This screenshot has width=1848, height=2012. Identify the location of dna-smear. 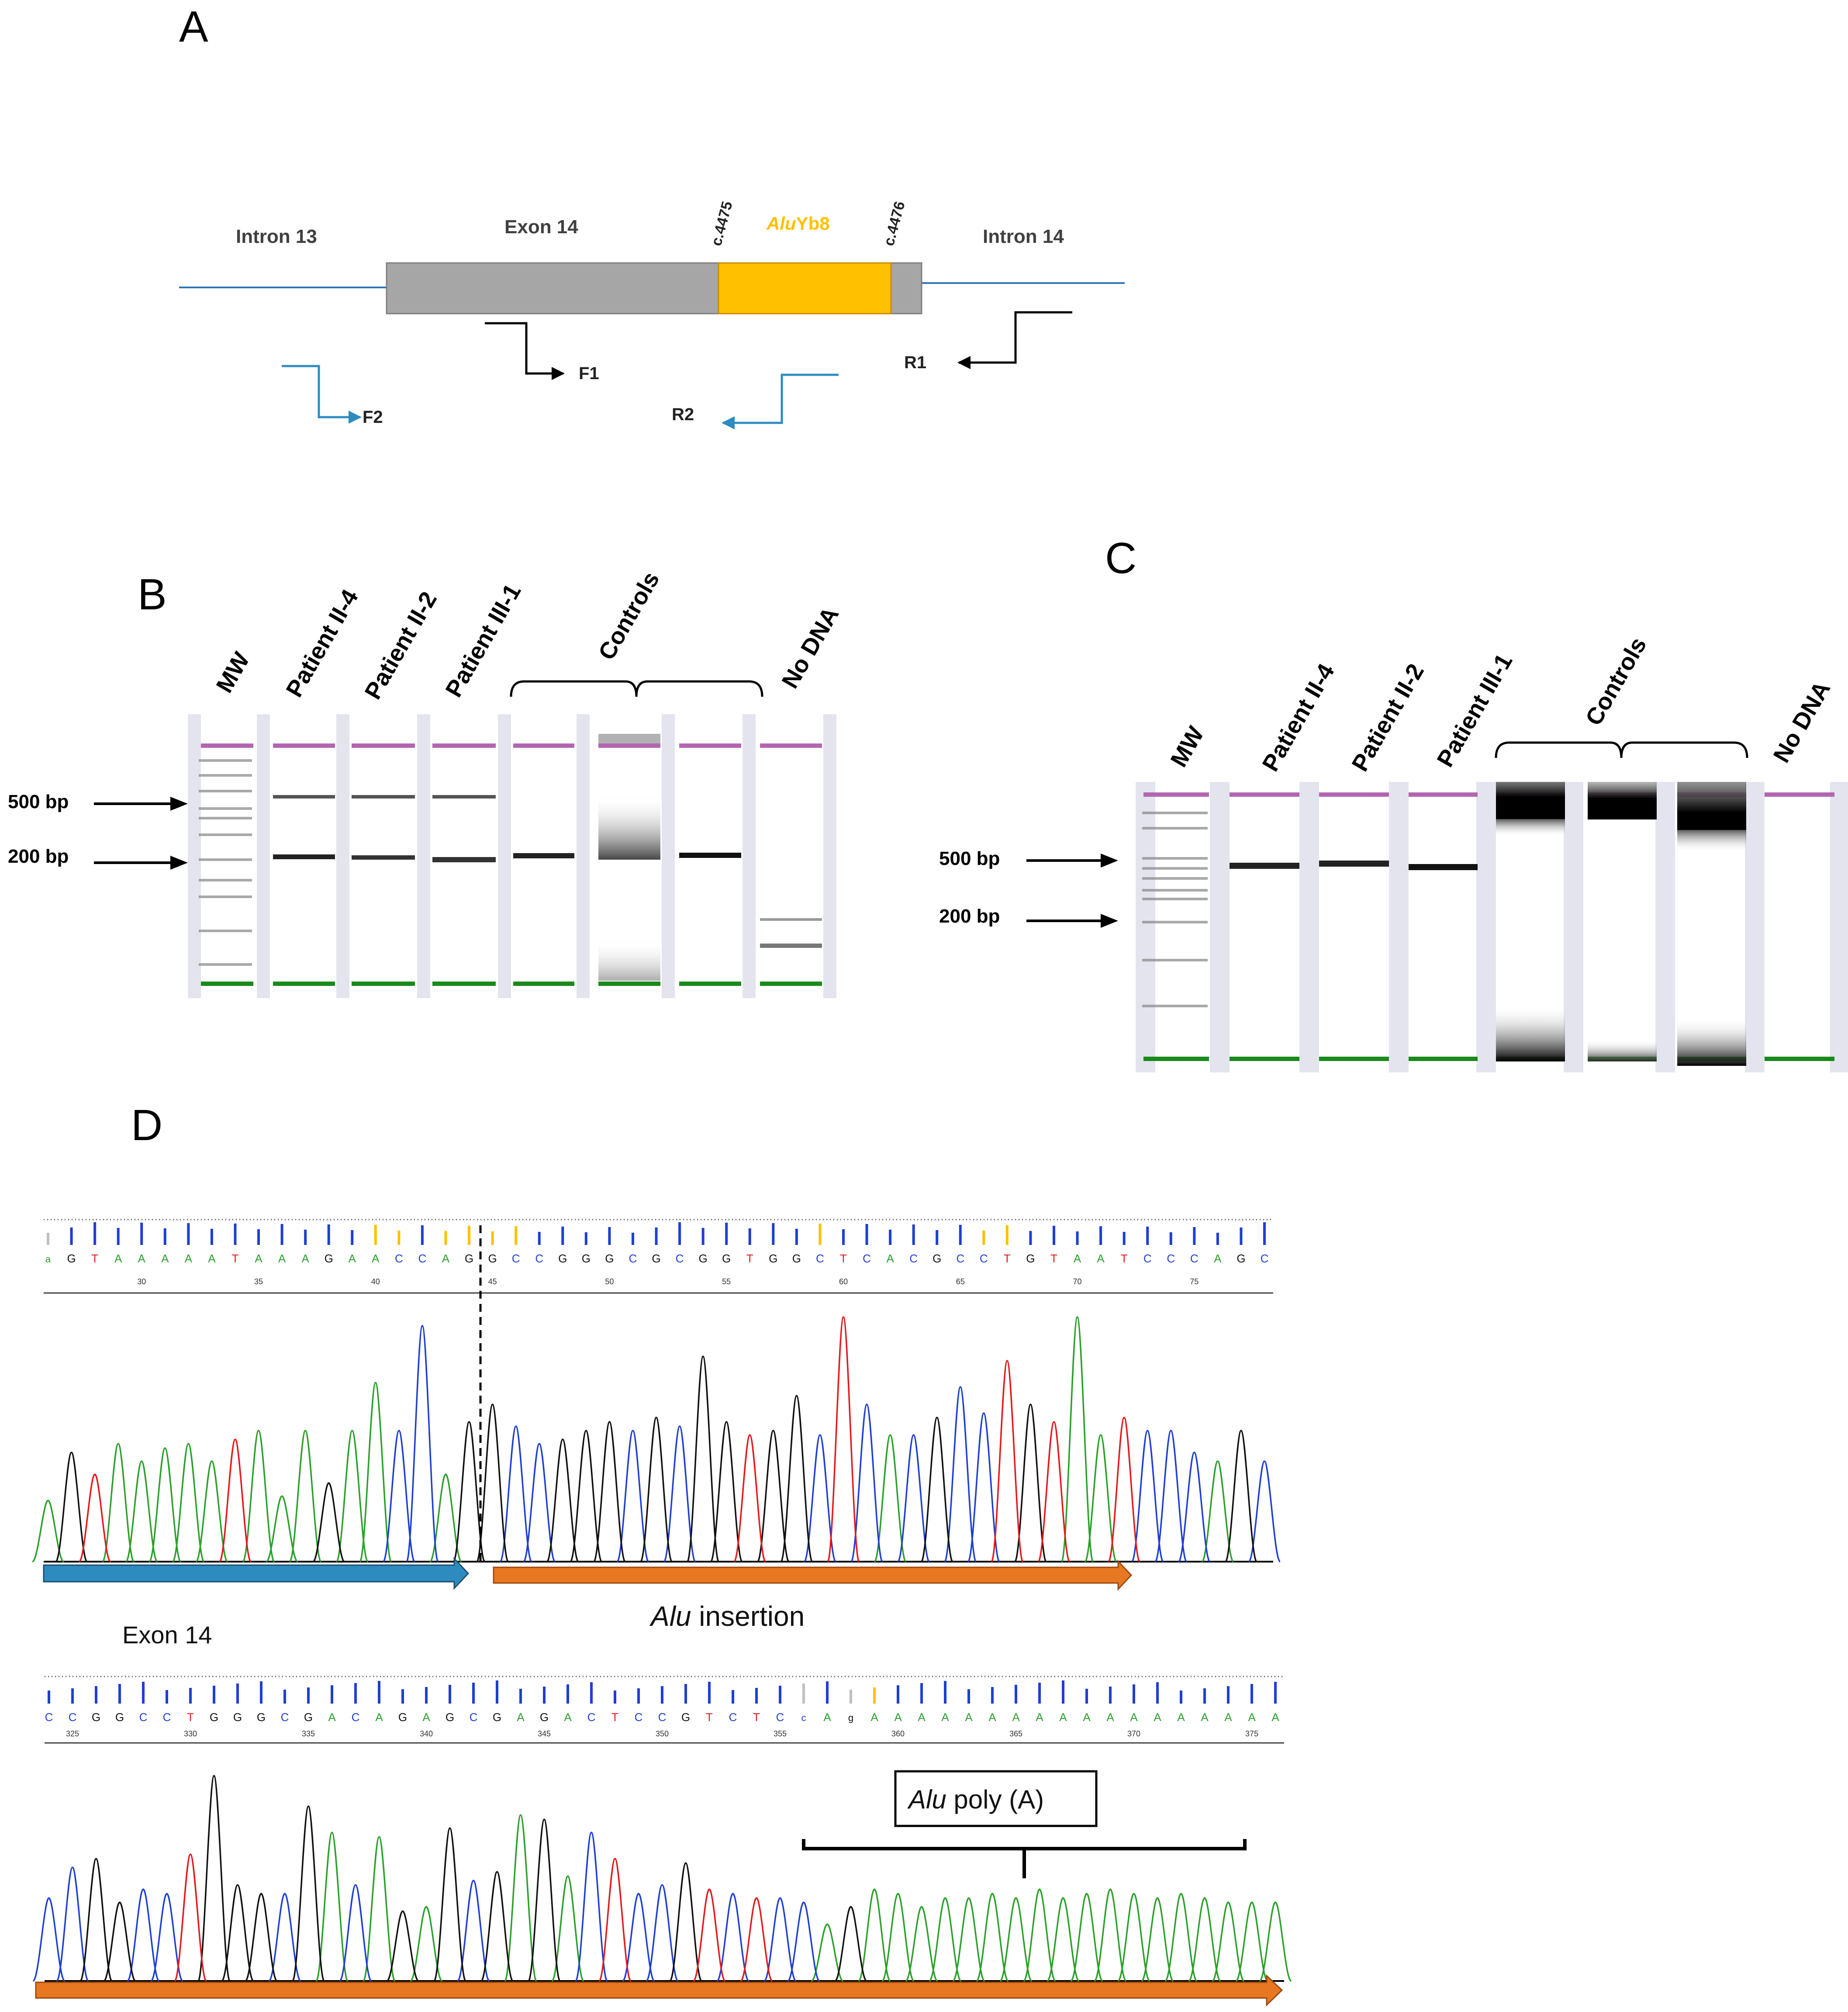
(629, 827).